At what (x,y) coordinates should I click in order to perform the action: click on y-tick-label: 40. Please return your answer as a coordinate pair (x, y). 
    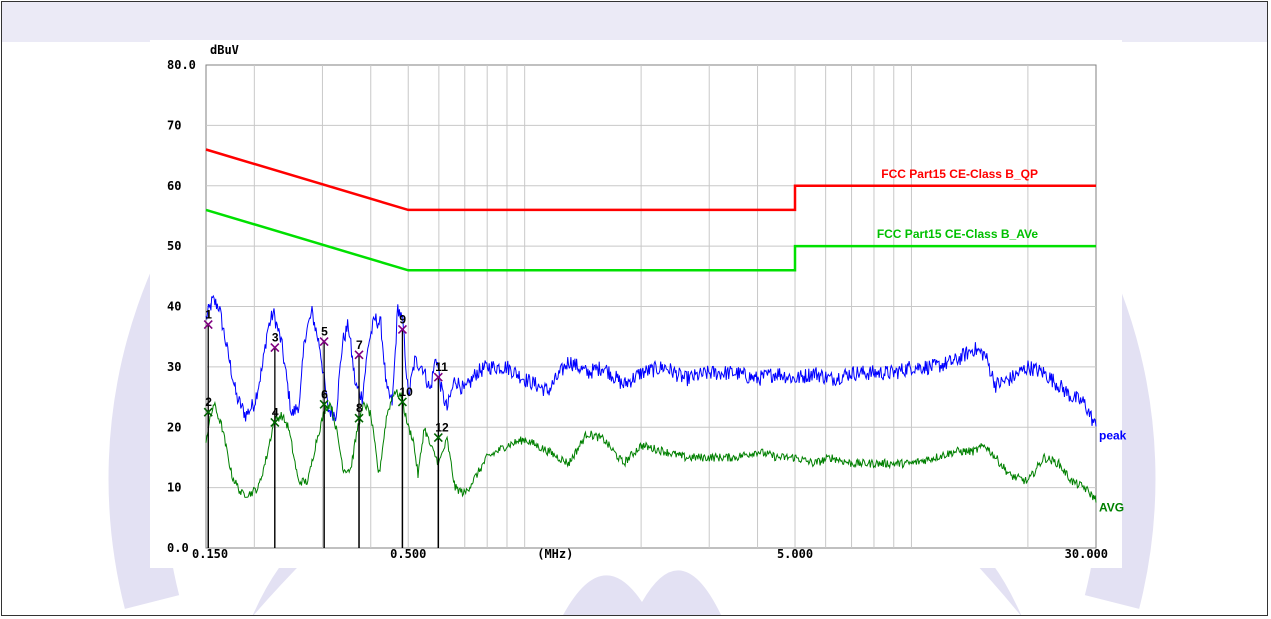
    Looking at the image, I should click on (174, 307).